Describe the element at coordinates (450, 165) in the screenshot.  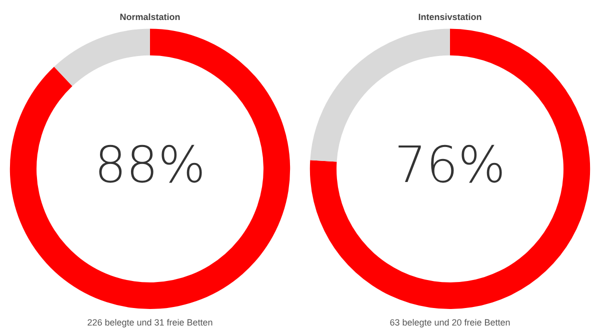
I see `text: 76%` at that location.